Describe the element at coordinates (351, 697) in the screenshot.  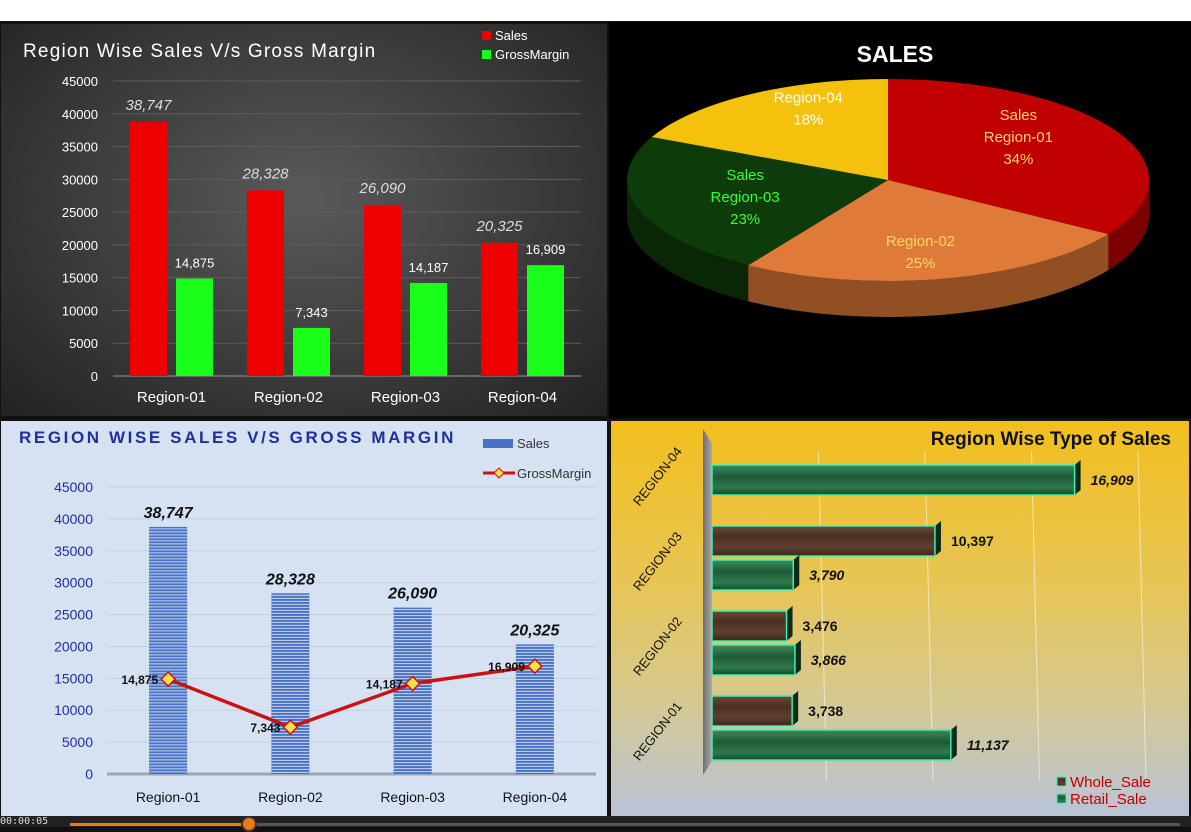
I see `line-grossmargin` at that location.